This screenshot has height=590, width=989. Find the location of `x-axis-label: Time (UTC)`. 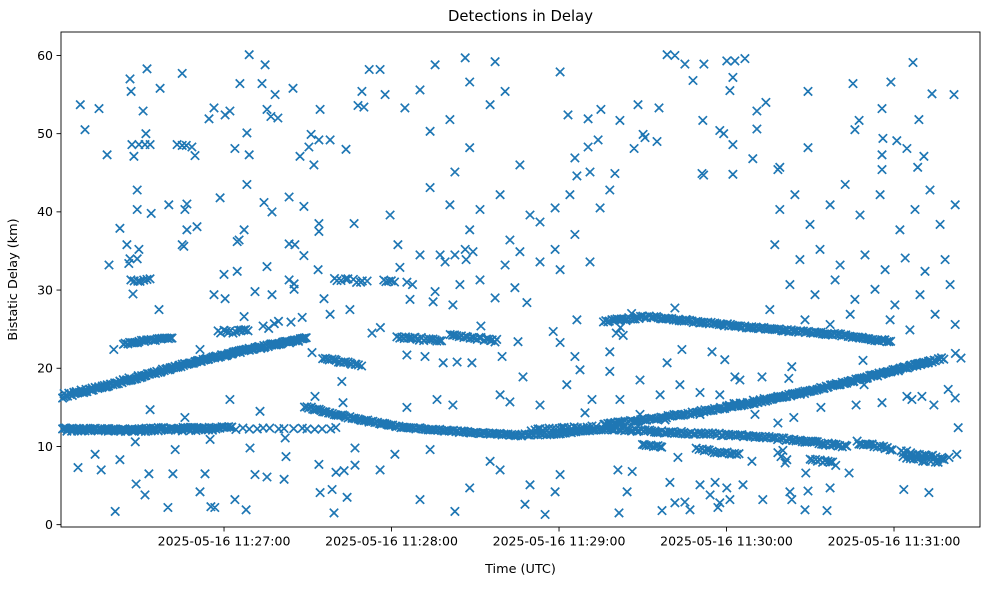

x-axis-label: Time (UTC) is located at coordinates (520, 569).